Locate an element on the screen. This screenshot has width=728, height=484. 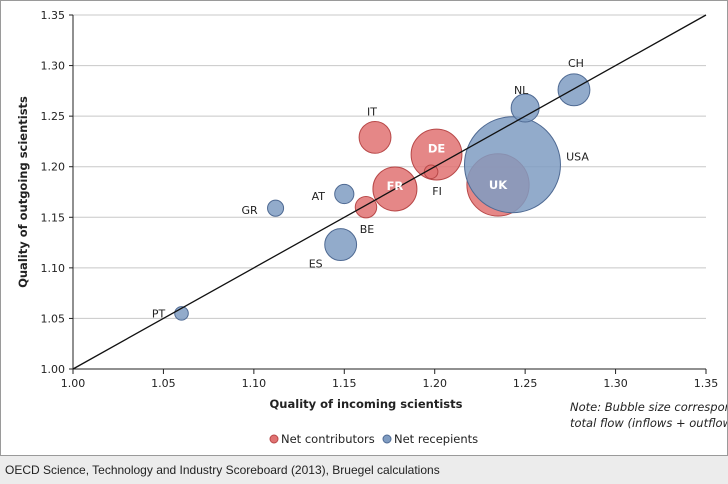
legend-label-net-recepients: Net recepients is located at coordinates (436, 439).